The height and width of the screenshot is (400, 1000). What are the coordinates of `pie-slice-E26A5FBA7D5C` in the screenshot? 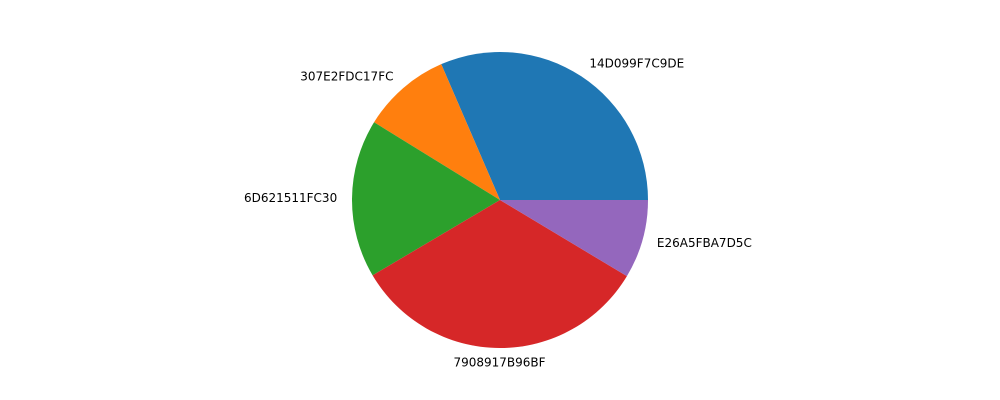 It's located at (574, 238).